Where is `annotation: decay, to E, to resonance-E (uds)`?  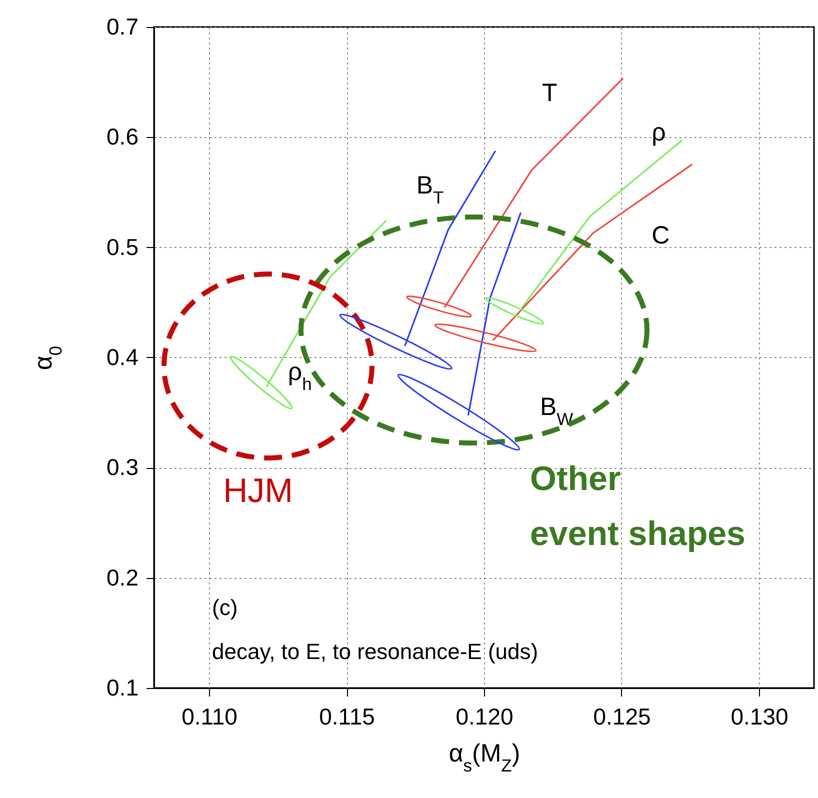 annotation: decay, to E, to resonance-E (uds) is located at coordinates (375, 651).